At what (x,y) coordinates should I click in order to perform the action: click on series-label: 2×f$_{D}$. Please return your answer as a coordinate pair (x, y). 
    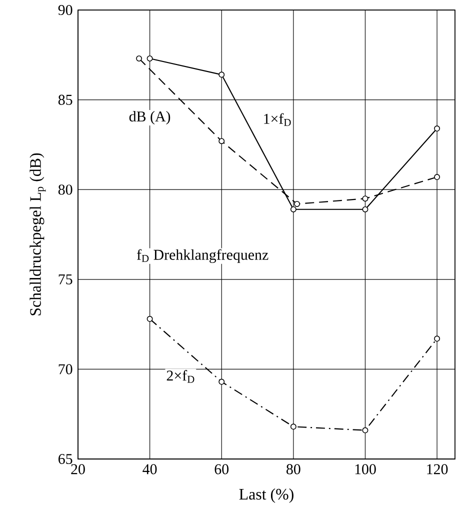
    Looking at the image, I should click on (180, 376).